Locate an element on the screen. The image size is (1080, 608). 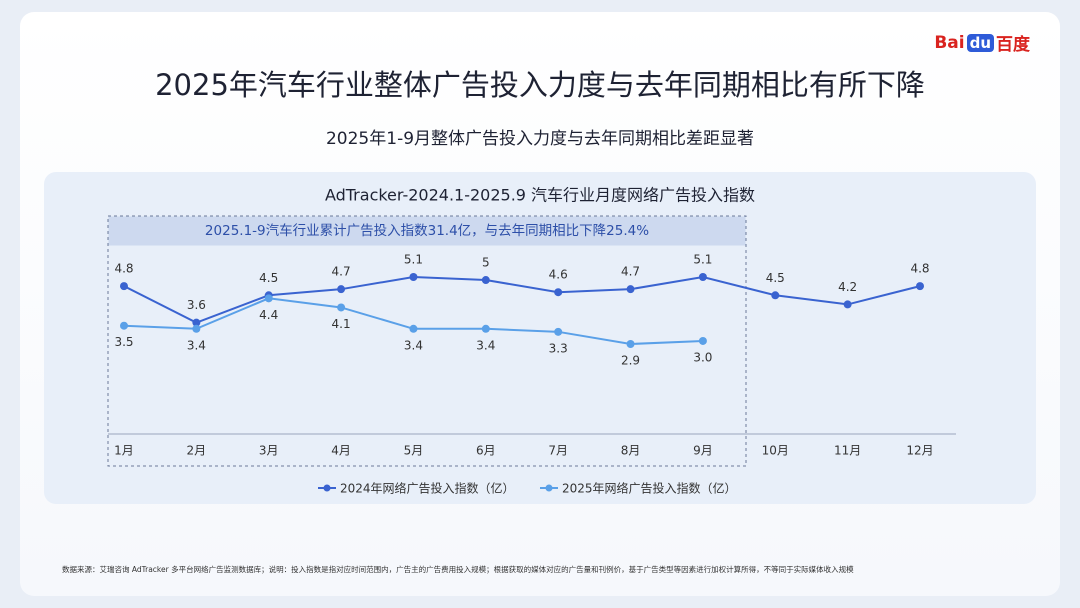
logo-text: Bai is located at coordinates (949, 42).